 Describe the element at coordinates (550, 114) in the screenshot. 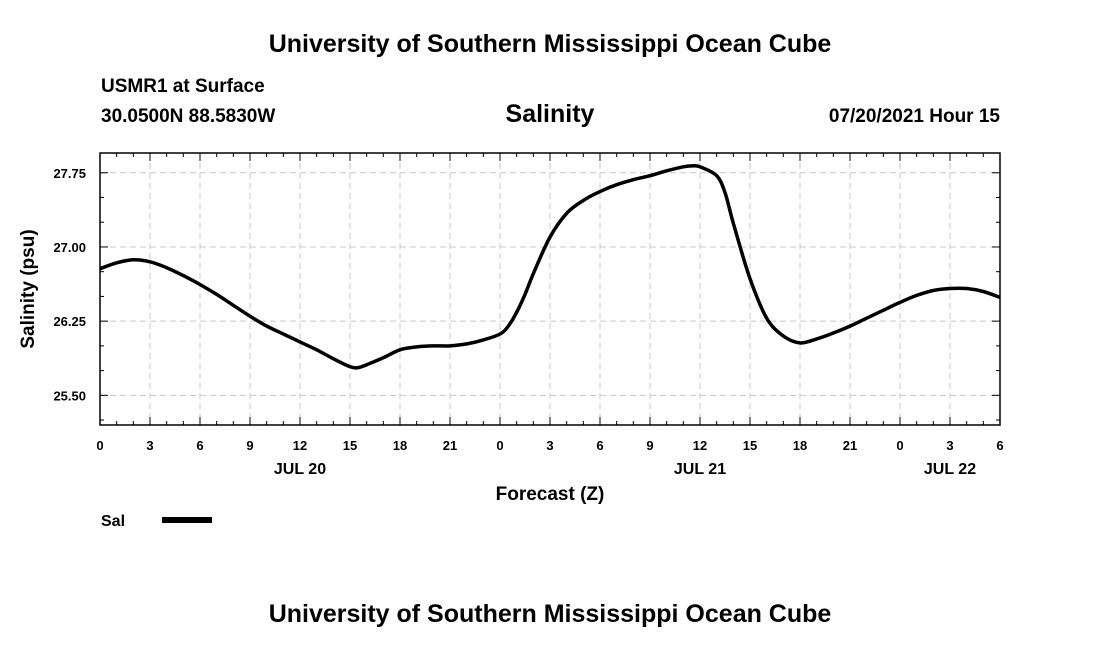

I see `chart-title: Salinity` at that location.